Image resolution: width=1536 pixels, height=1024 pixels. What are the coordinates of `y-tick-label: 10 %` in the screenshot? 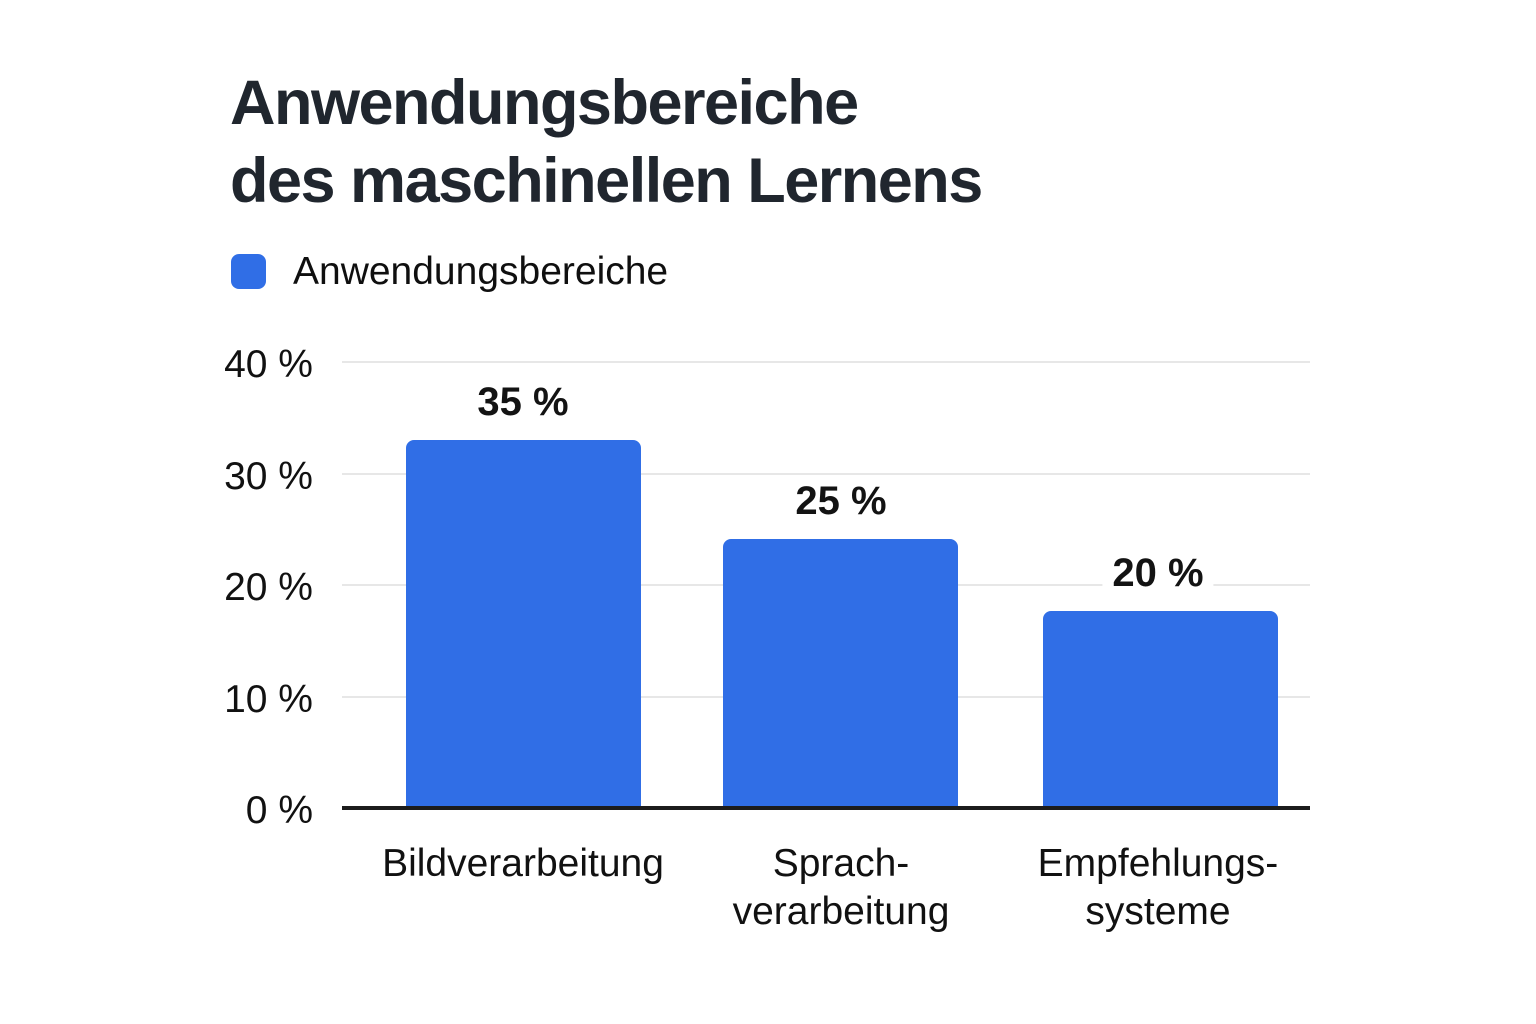 It's located at (268, 699).